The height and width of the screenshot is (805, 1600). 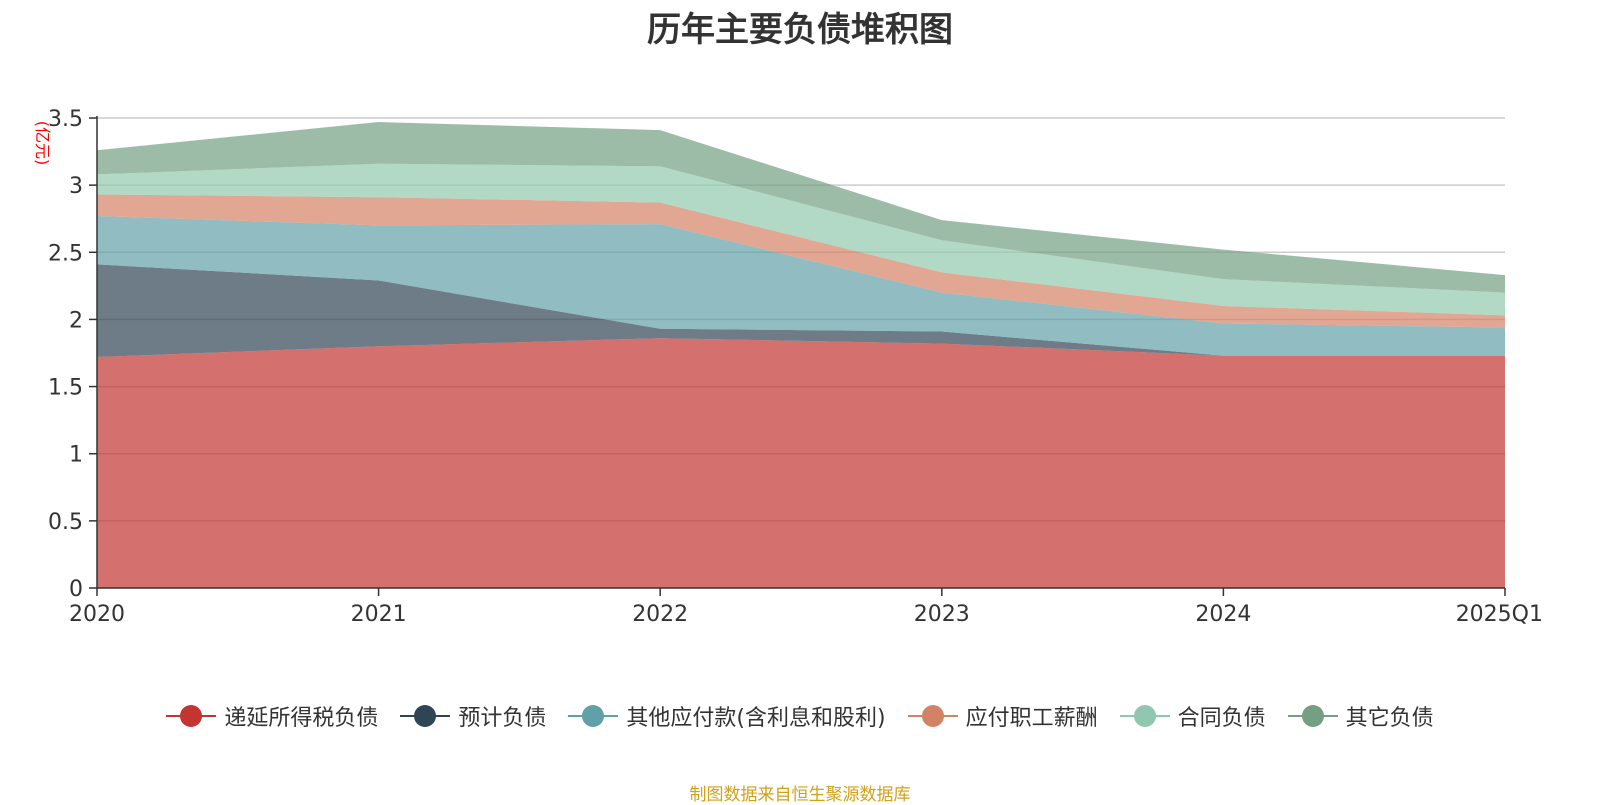 What do you see at coordinates (97, 614) in the screenshot?
I see `x-tick-label: 2020` at bounding box center [97, 614].